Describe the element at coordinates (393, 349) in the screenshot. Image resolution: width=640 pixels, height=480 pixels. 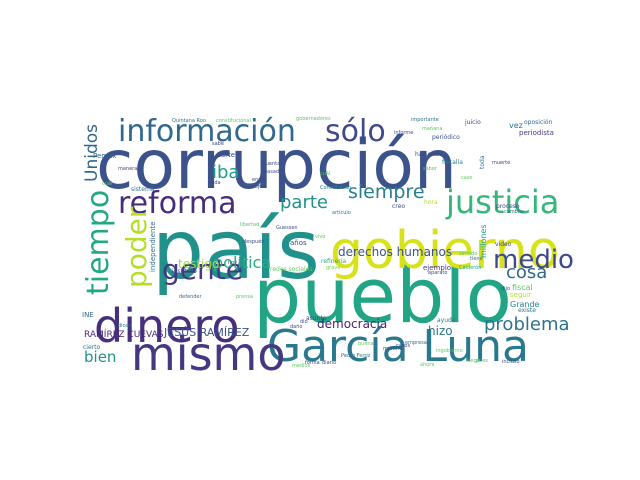
I see `cloud-word: mentira` at that location.